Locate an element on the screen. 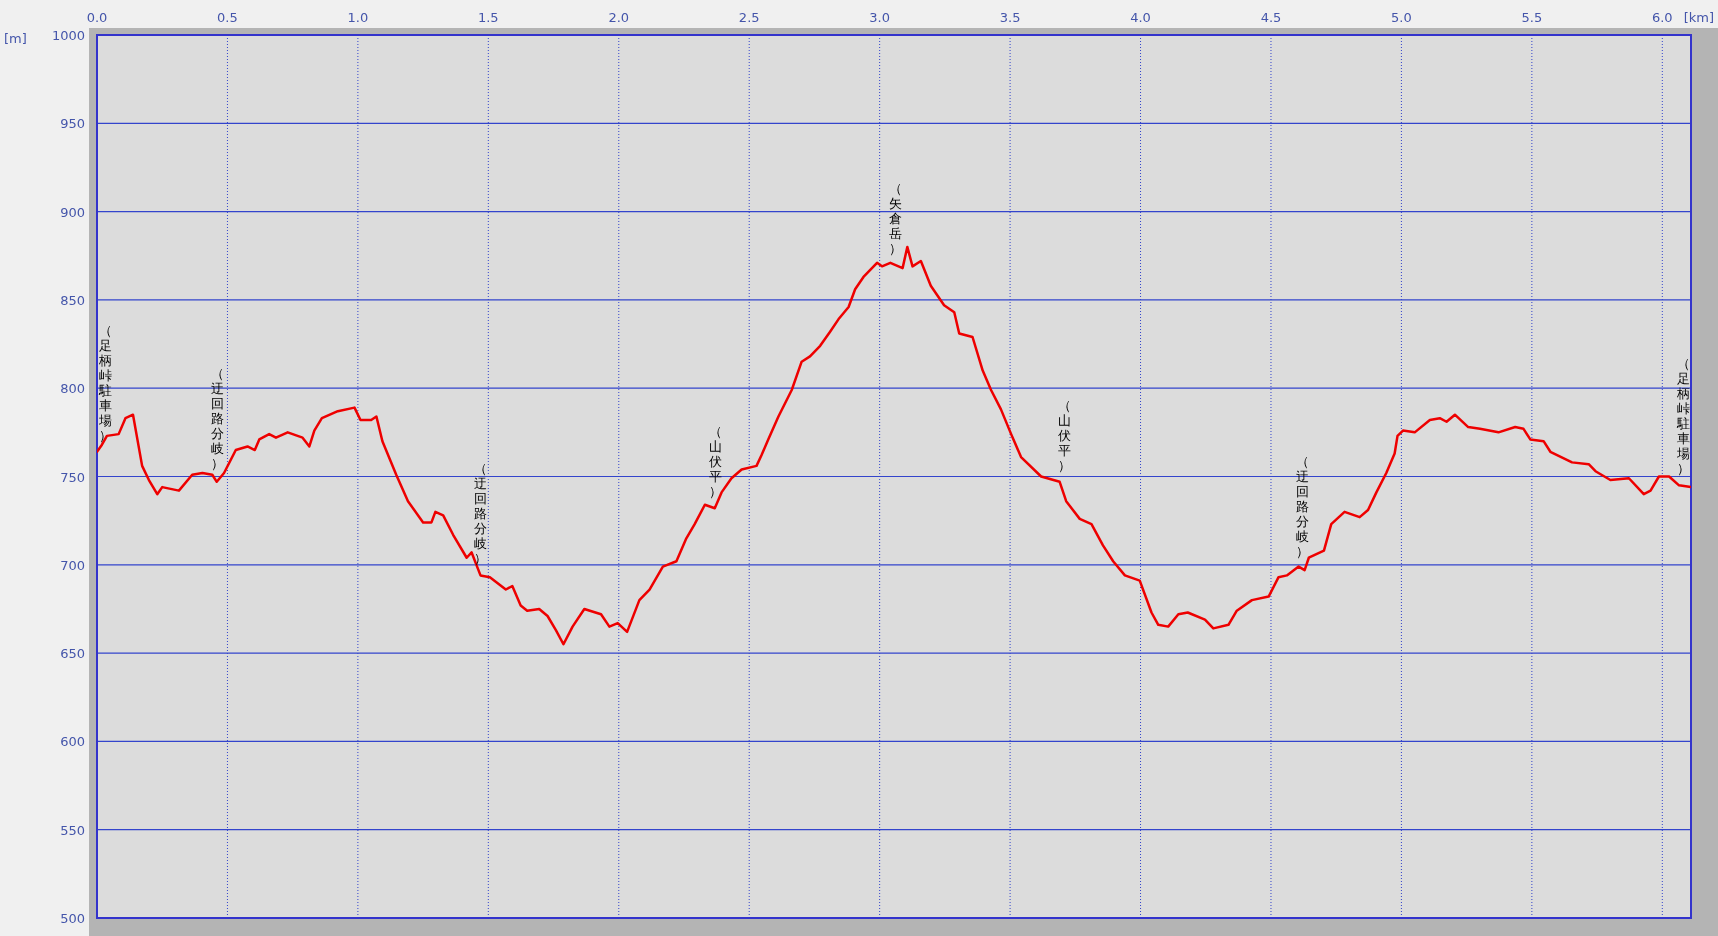  y-axis-title: [m] is located at coordinates (15, 38).